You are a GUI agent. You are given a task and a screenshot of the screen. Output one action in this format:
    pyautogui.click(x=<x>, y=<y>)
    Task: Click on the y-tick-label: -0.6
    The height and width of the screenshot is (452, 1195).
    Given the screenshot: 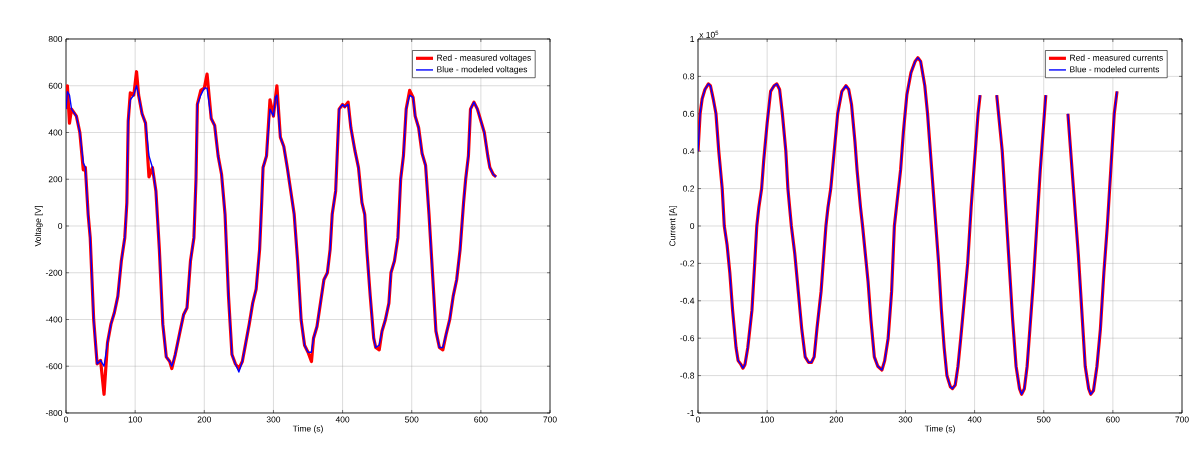 What is the action you would take?
    pyautogui.click(x=687, y=338)
    